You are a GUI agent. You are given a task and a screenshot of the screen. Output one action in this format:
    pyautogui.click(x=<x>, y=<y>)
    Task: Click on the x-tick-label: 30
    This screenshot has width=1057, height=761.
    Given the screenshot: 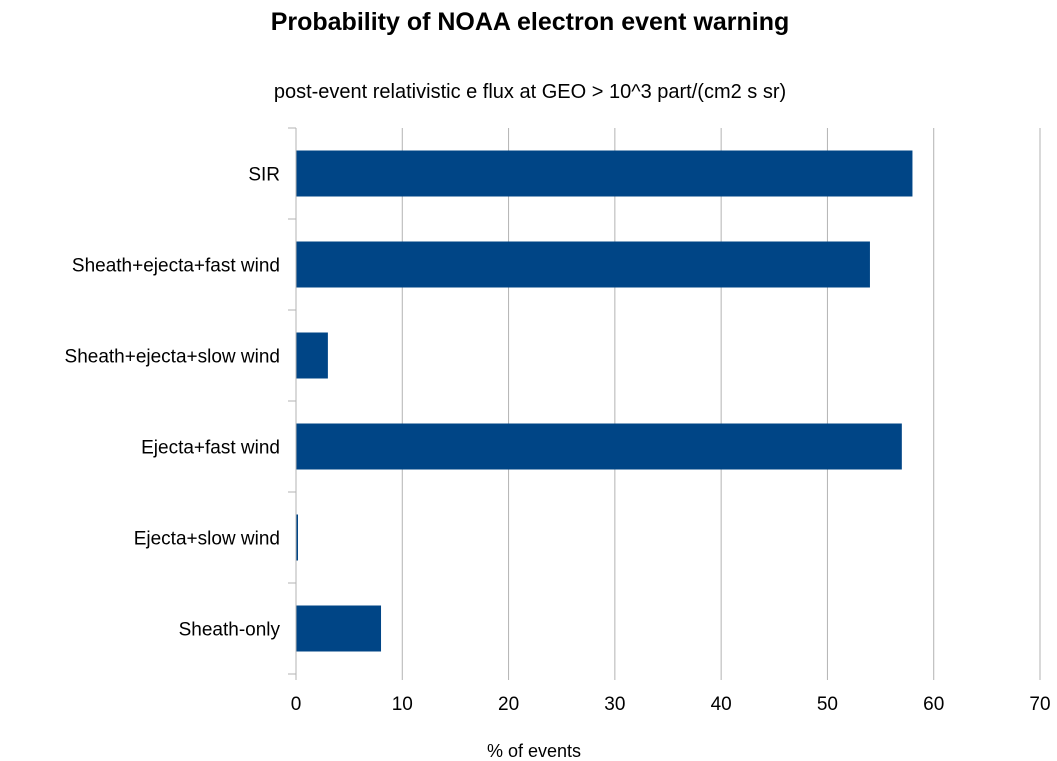 What is the action you would take?
    pyautogui.click(x=614, y=704)
    